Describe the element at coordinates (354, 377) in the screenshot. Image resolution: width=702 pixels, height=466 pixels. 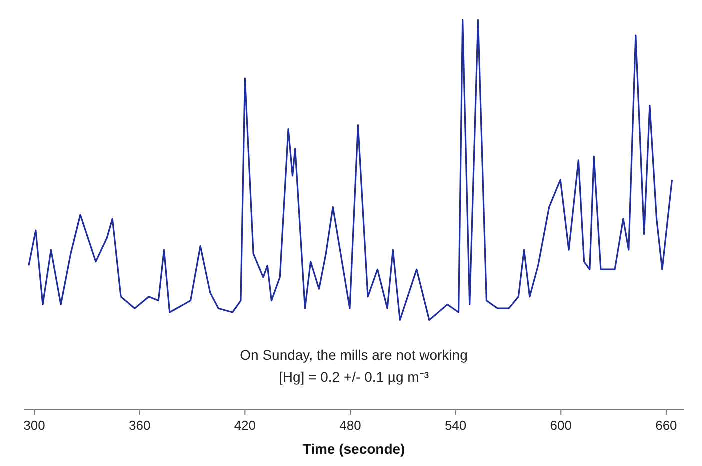
I see `annotation: [Hg] = 0.2 +/- 0.1 µg m⁻³` at that location.